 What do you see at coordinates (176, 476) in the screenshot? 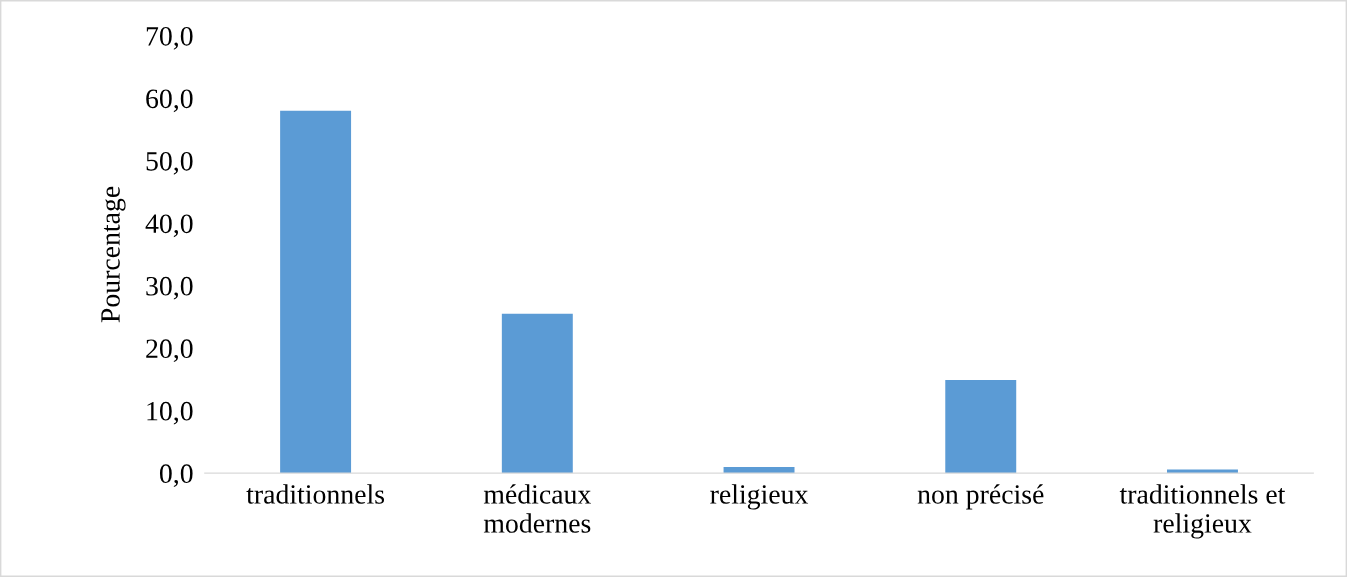
I see `y-tick-label: 0,0` at bounding box center [176, 476].